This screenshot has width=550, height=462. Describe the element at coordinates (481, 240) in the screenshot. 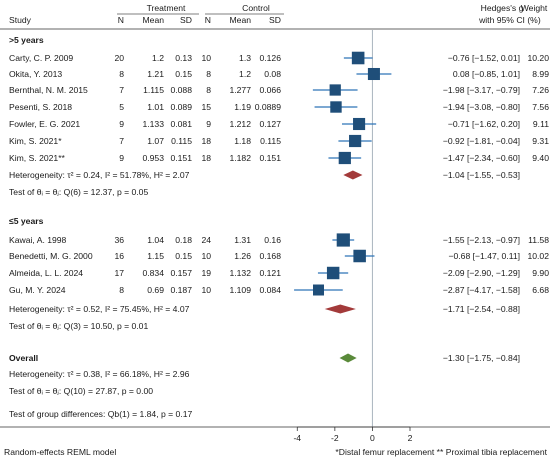

I see `effect-ci-value: −1.55 [−2.13, −0.97]` at that location.